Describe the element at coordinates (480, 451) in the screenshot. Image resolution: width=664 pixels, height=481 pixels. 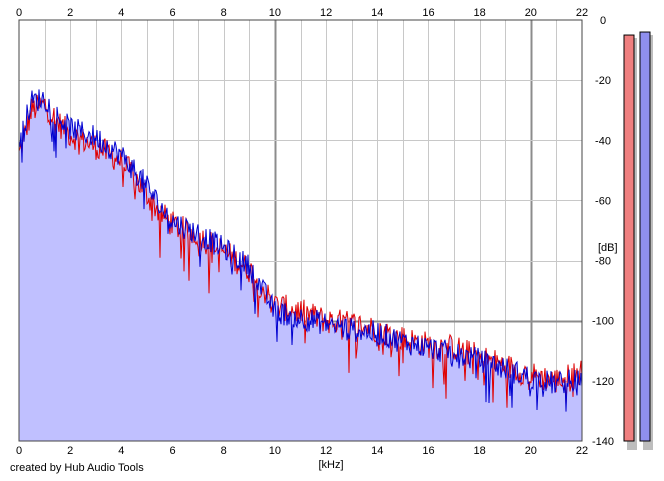
I see `x-tick-label-bottom: 18` at that location.